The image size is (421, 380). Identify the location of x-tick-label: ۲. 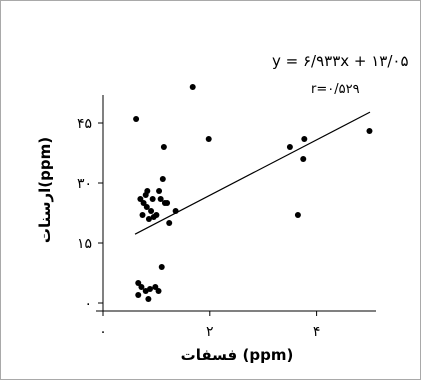
(210, 332).